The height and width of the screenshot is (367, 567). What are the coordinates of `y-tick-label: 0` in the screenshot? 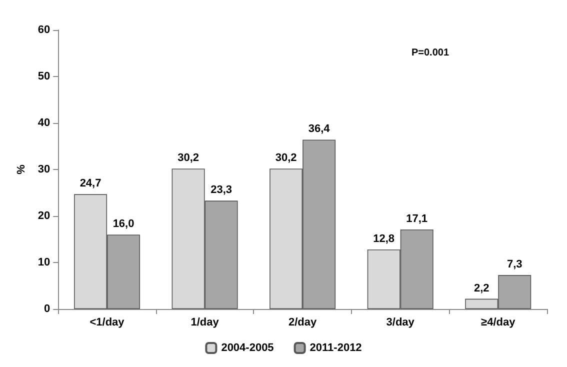 It's located at (47, 309).